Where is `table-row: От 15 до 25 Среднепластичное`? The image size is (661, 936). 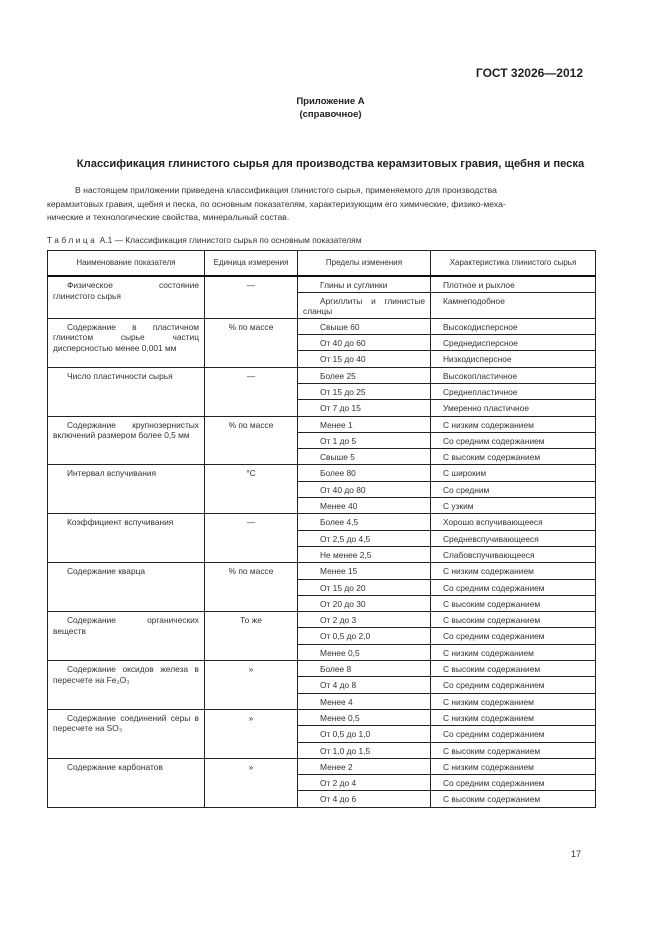 table-row: От 15 до 25 Среднепластичное is located at coordinates (322, 391).